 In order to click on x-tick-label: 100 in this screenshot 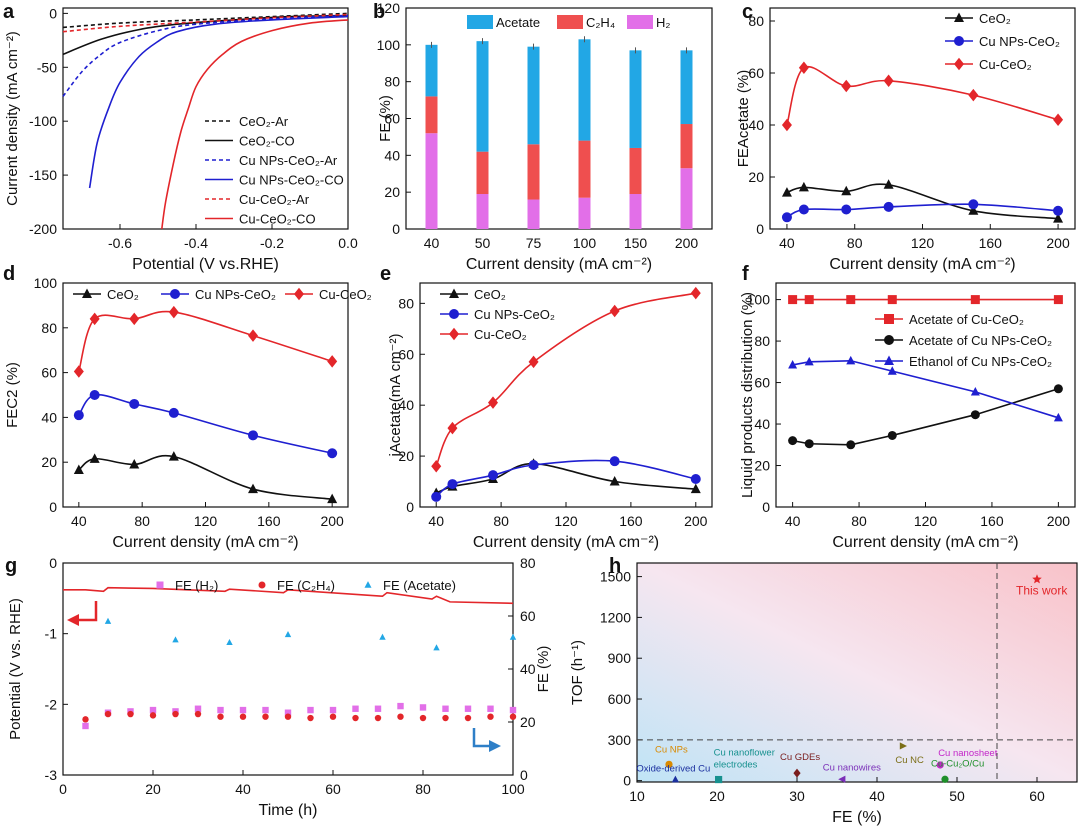, I will do `click(585, 243)`.